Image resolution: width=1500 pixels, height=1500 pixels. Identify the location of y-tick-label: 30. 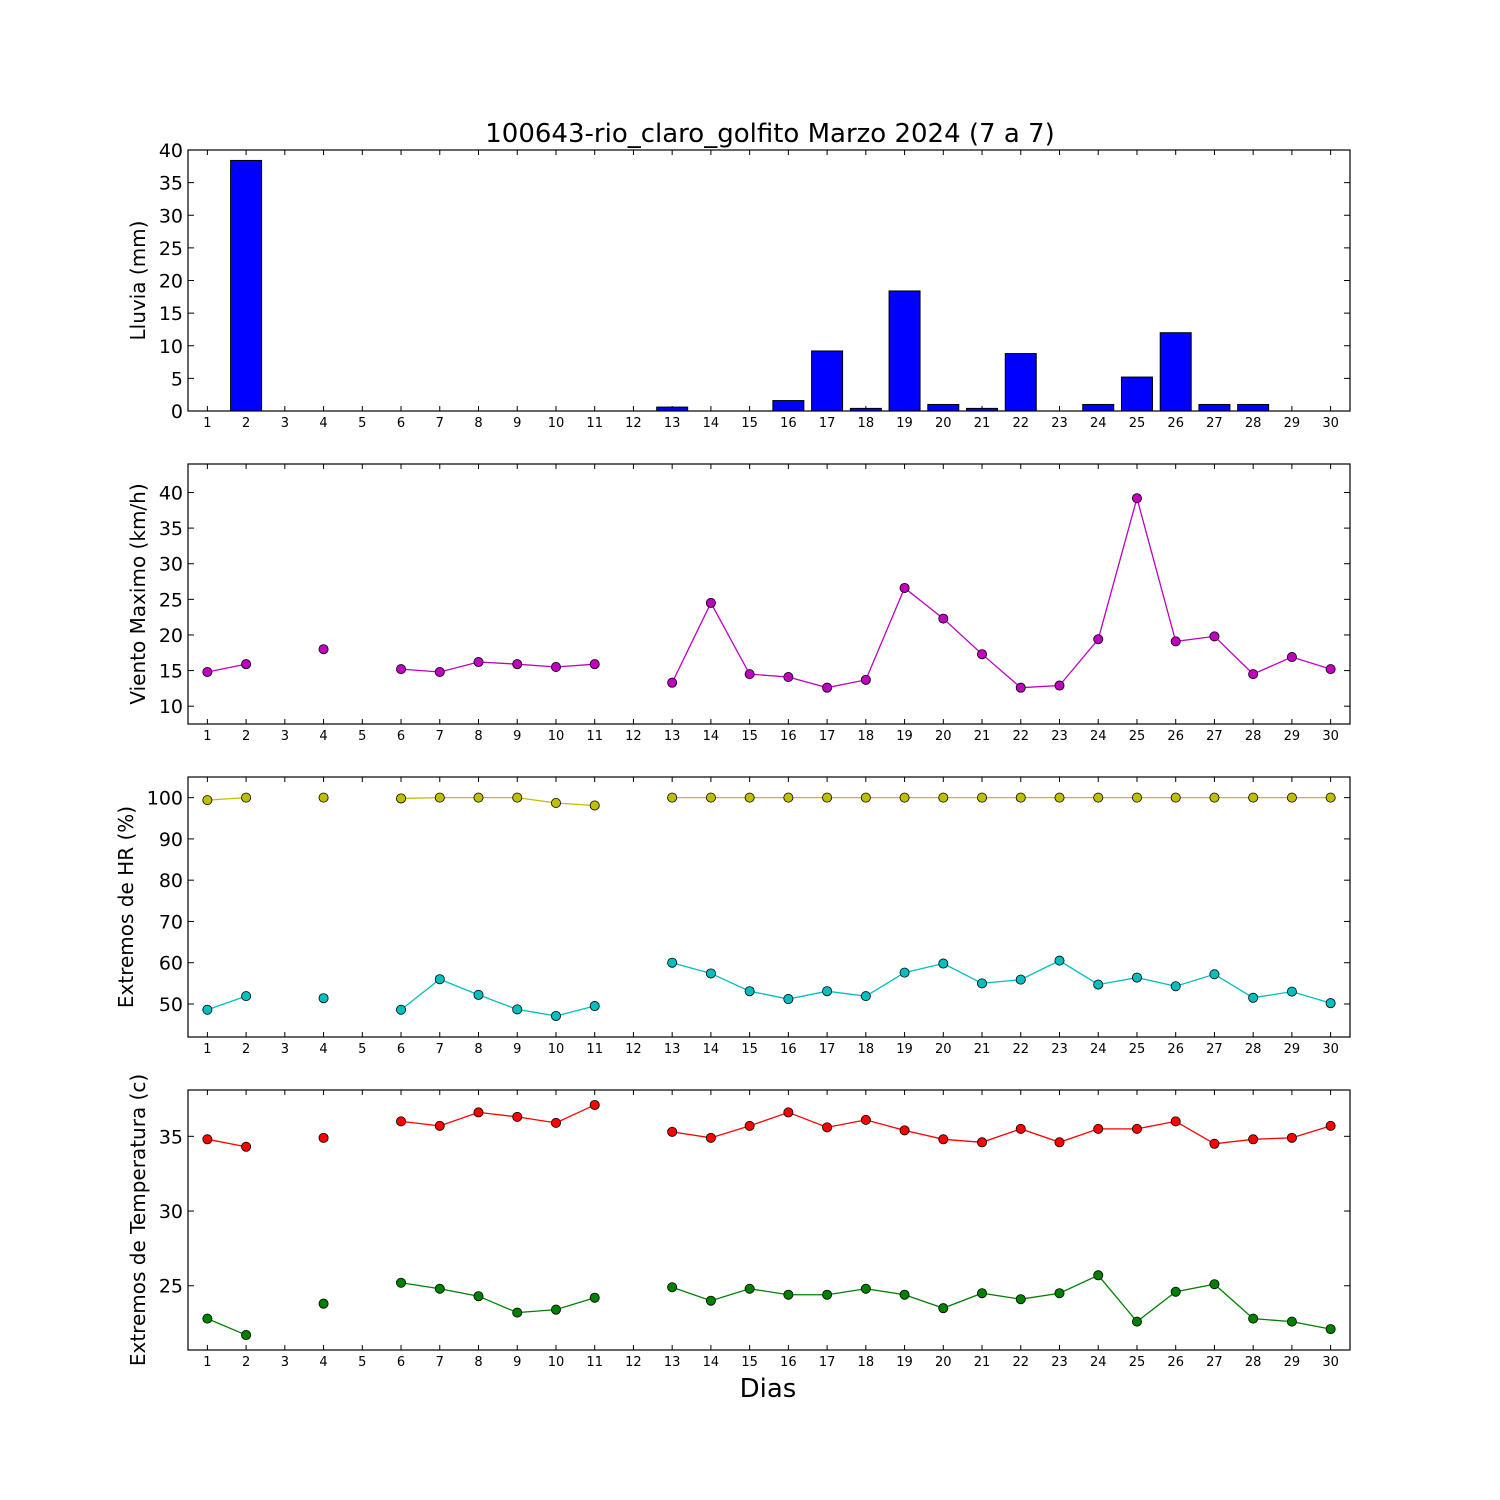
(171, 565).